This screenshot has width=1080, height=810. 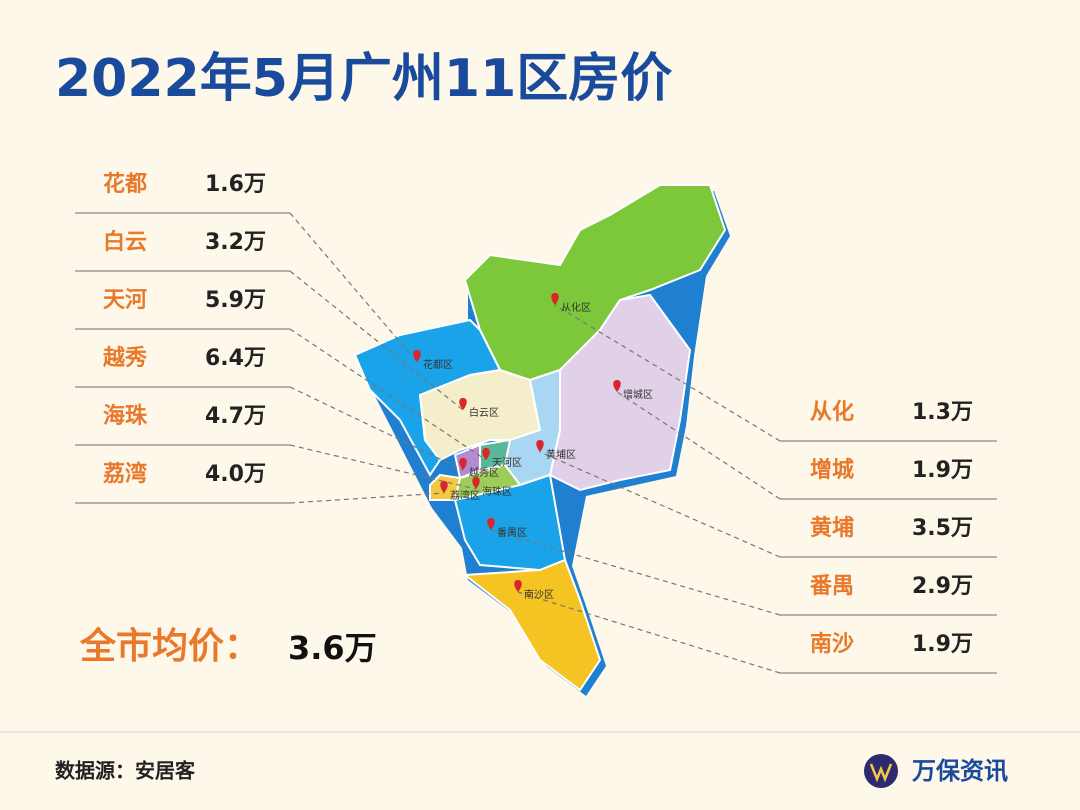 I want to click on district-name: 天河, so click(x=125, y=300).